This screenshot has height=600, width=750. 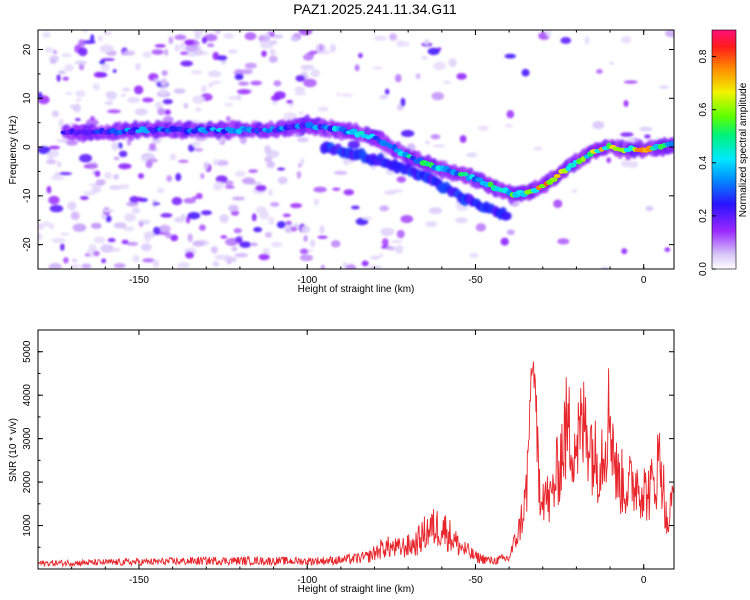 What do you see at coordinates (13, 450) in the screenshot?
I see `snr-y-label: SNR (10 * v/v)` at bounding box center [13, 450].